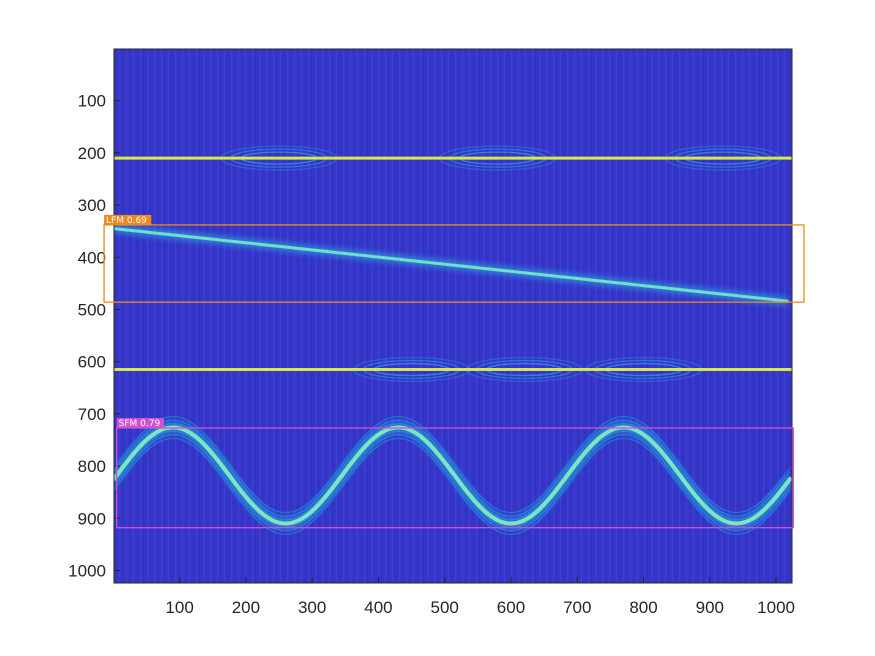  Describe the element at coordinates (179, 607) in the screenshot. I see `x-tick-label: 100` at that location.